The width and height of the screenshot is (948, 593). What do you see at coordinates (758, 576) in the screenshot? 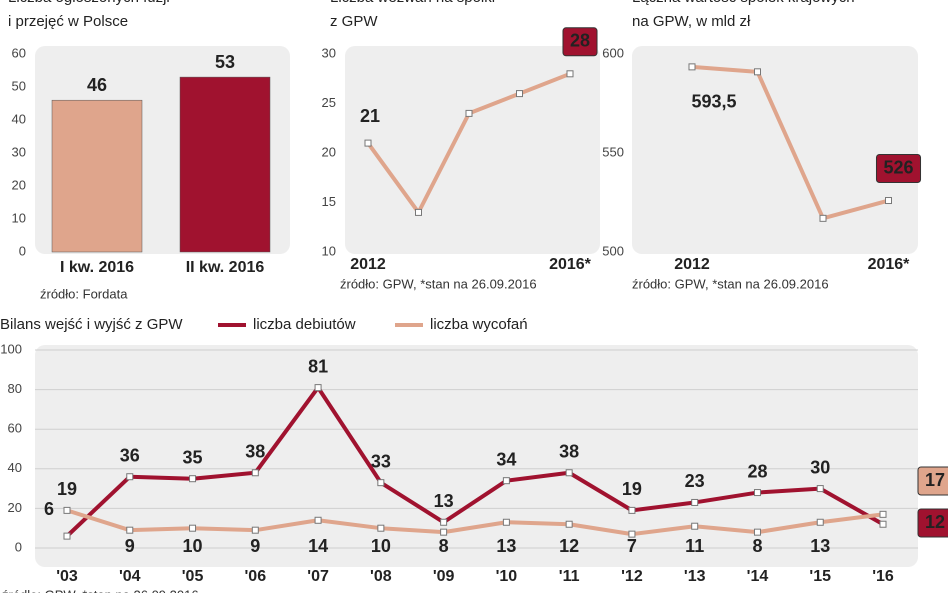
I see `x-tick-label: '14` at bounding box center [758, 576].